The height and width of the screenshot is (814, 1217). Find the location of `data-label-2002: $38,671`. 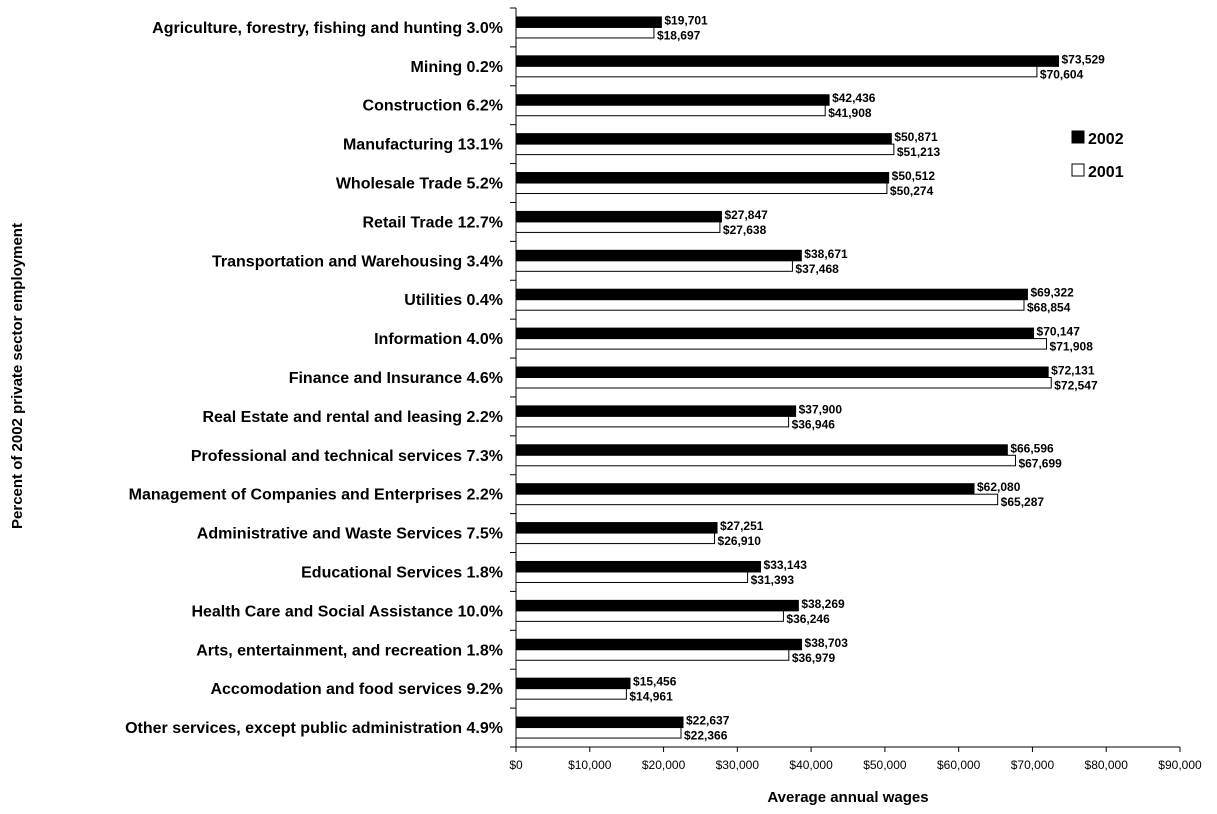

data-label-2002: $38,671 is located at coordinates (826, 254).